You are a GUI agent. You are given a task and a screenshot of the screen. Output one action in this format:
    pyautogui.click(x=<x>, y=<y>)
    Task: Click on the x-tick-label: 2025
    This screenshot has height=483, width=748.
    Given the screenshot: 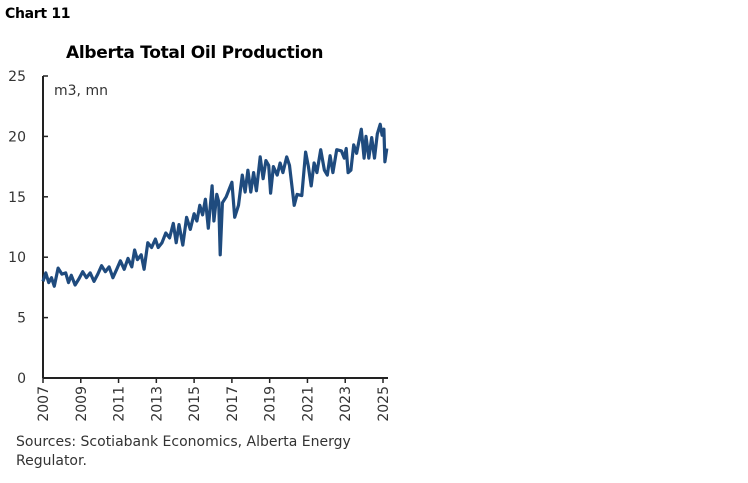 What is the action you would take?
    pyautogui.click(x=384, y=404)
    